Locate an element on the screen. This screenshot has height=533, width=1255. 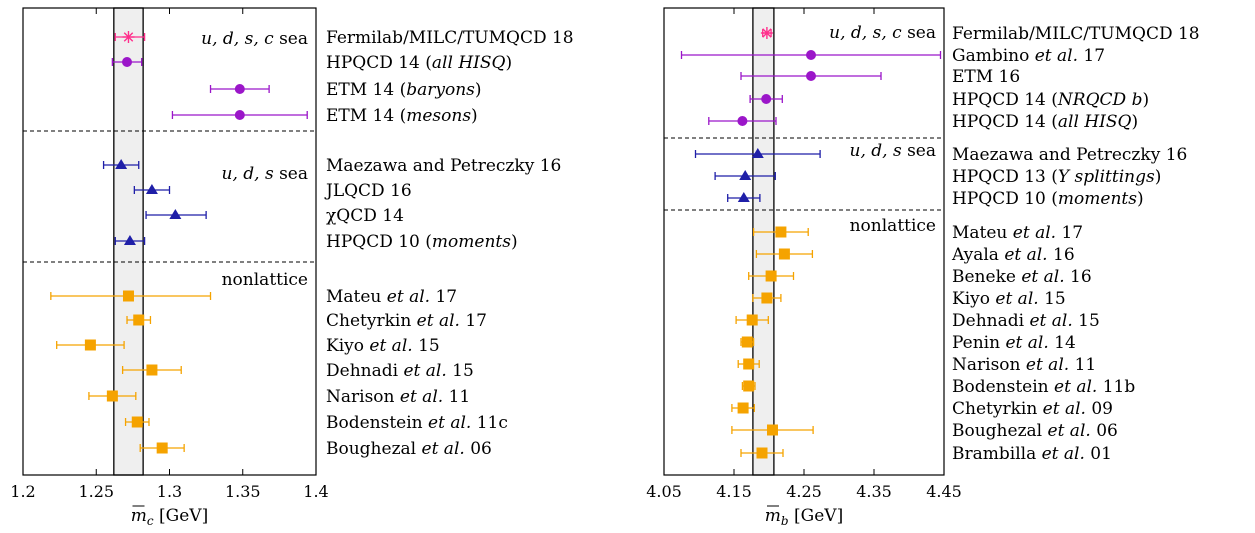
entry-label: Chetyrkin et al. 17 is located at coordinates (406, 321).